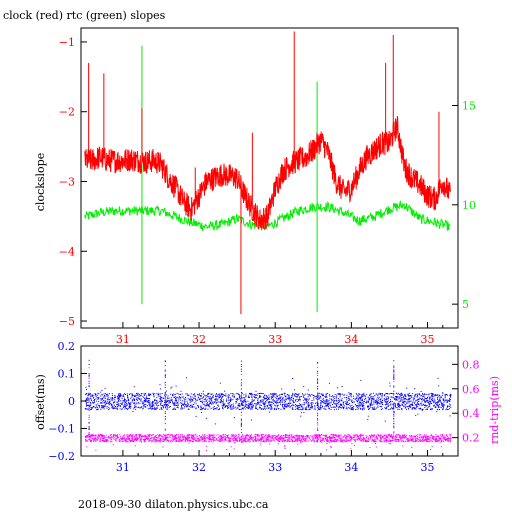 This screenshot has width=512, height=512. I want to click on y-tick-label: −5, so click(67, 321).